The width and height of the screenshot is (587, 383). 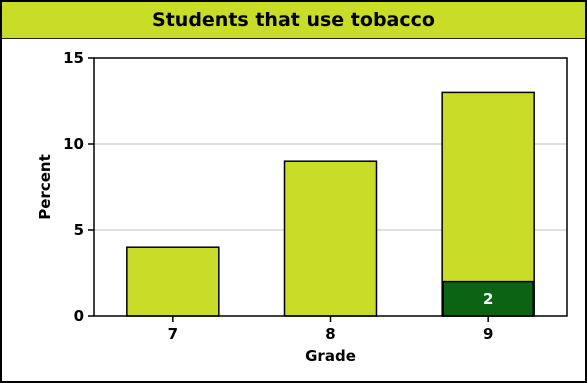 I want to click on x-axis-title: Grade, so click(x=330, y=356).